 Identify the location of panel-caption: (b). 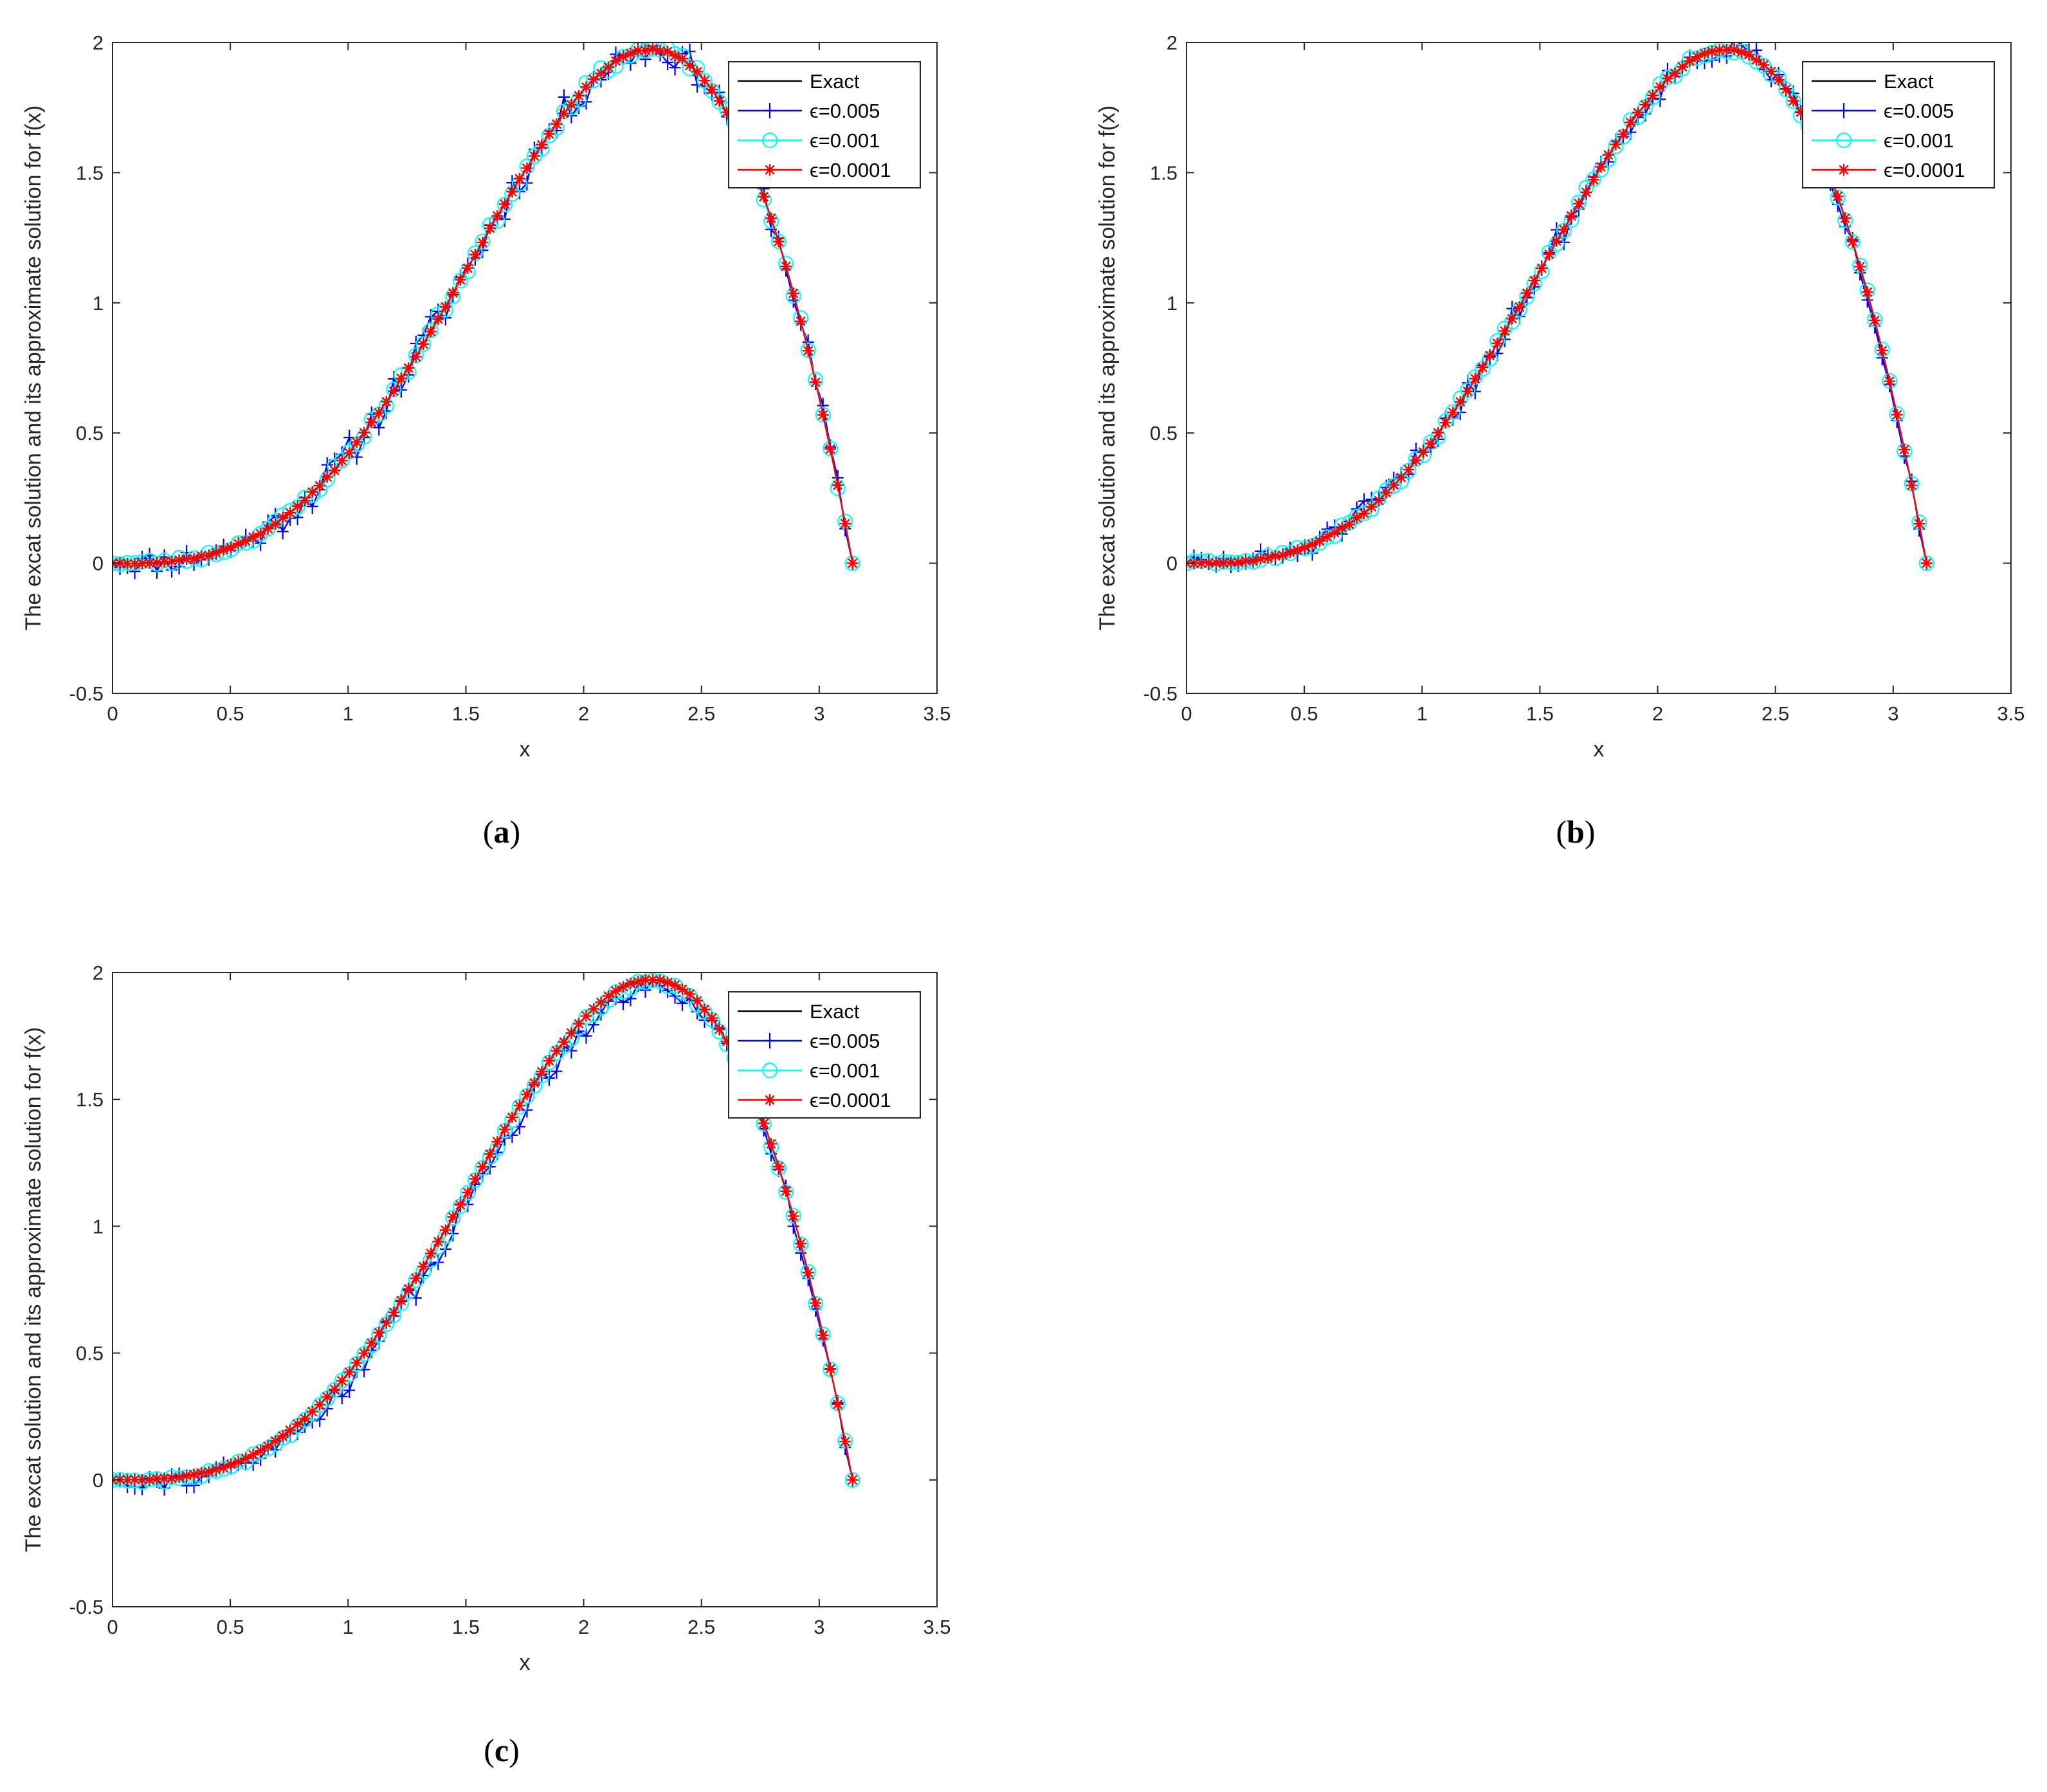
(1575, 832).